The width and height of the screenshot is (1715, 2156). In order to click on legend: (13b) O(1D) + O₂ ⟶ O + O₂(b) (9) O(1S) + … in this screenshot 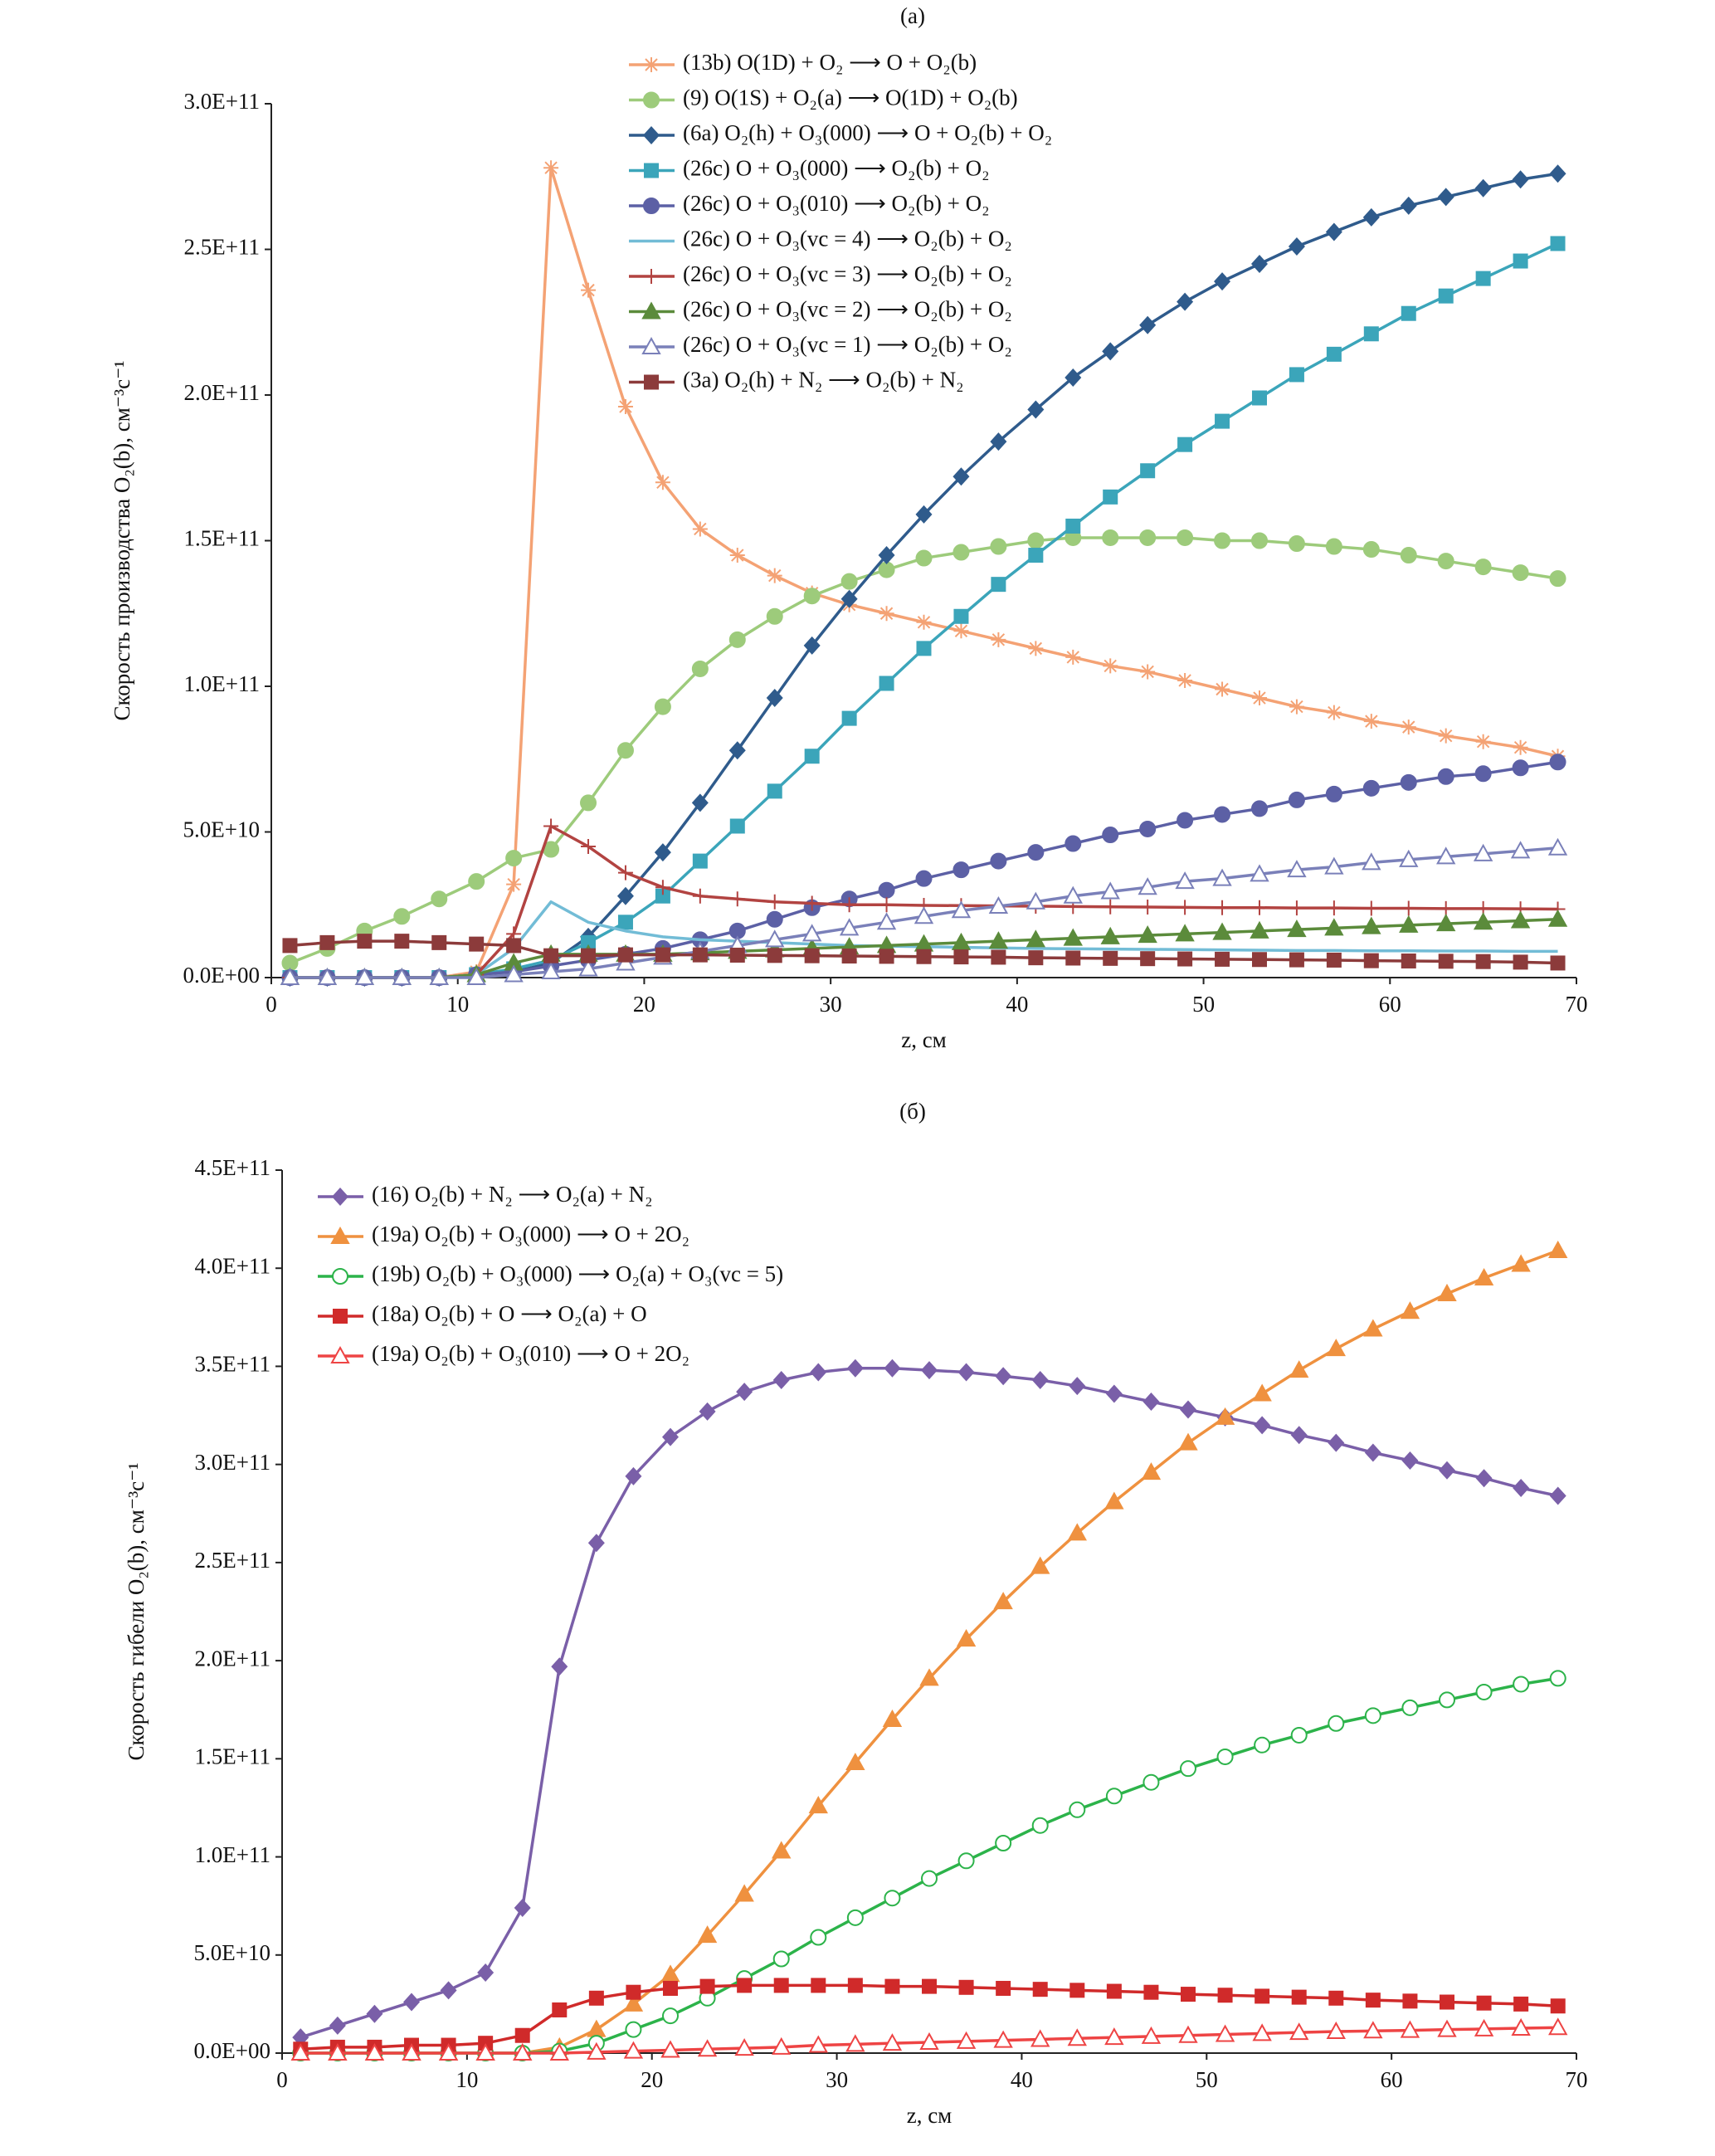, I will do `click(840, 221)`.